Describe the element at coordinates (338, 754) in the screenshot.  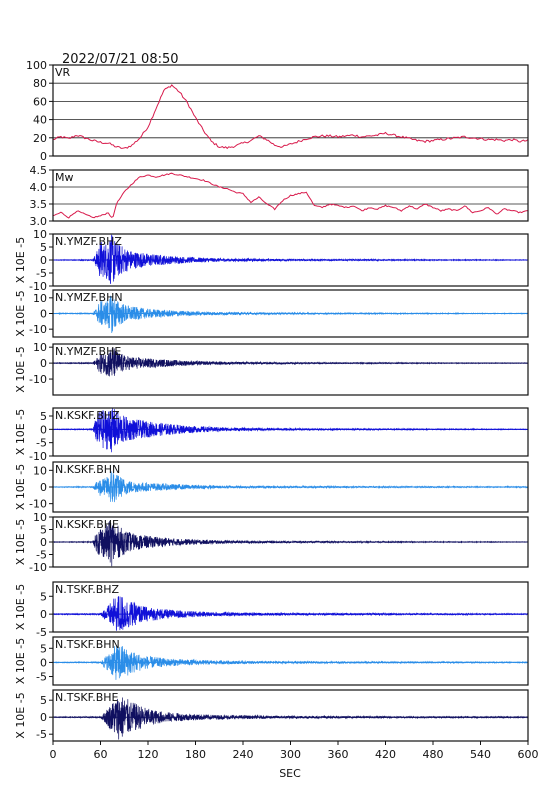
I see `x-tick-label: 360` at that location.